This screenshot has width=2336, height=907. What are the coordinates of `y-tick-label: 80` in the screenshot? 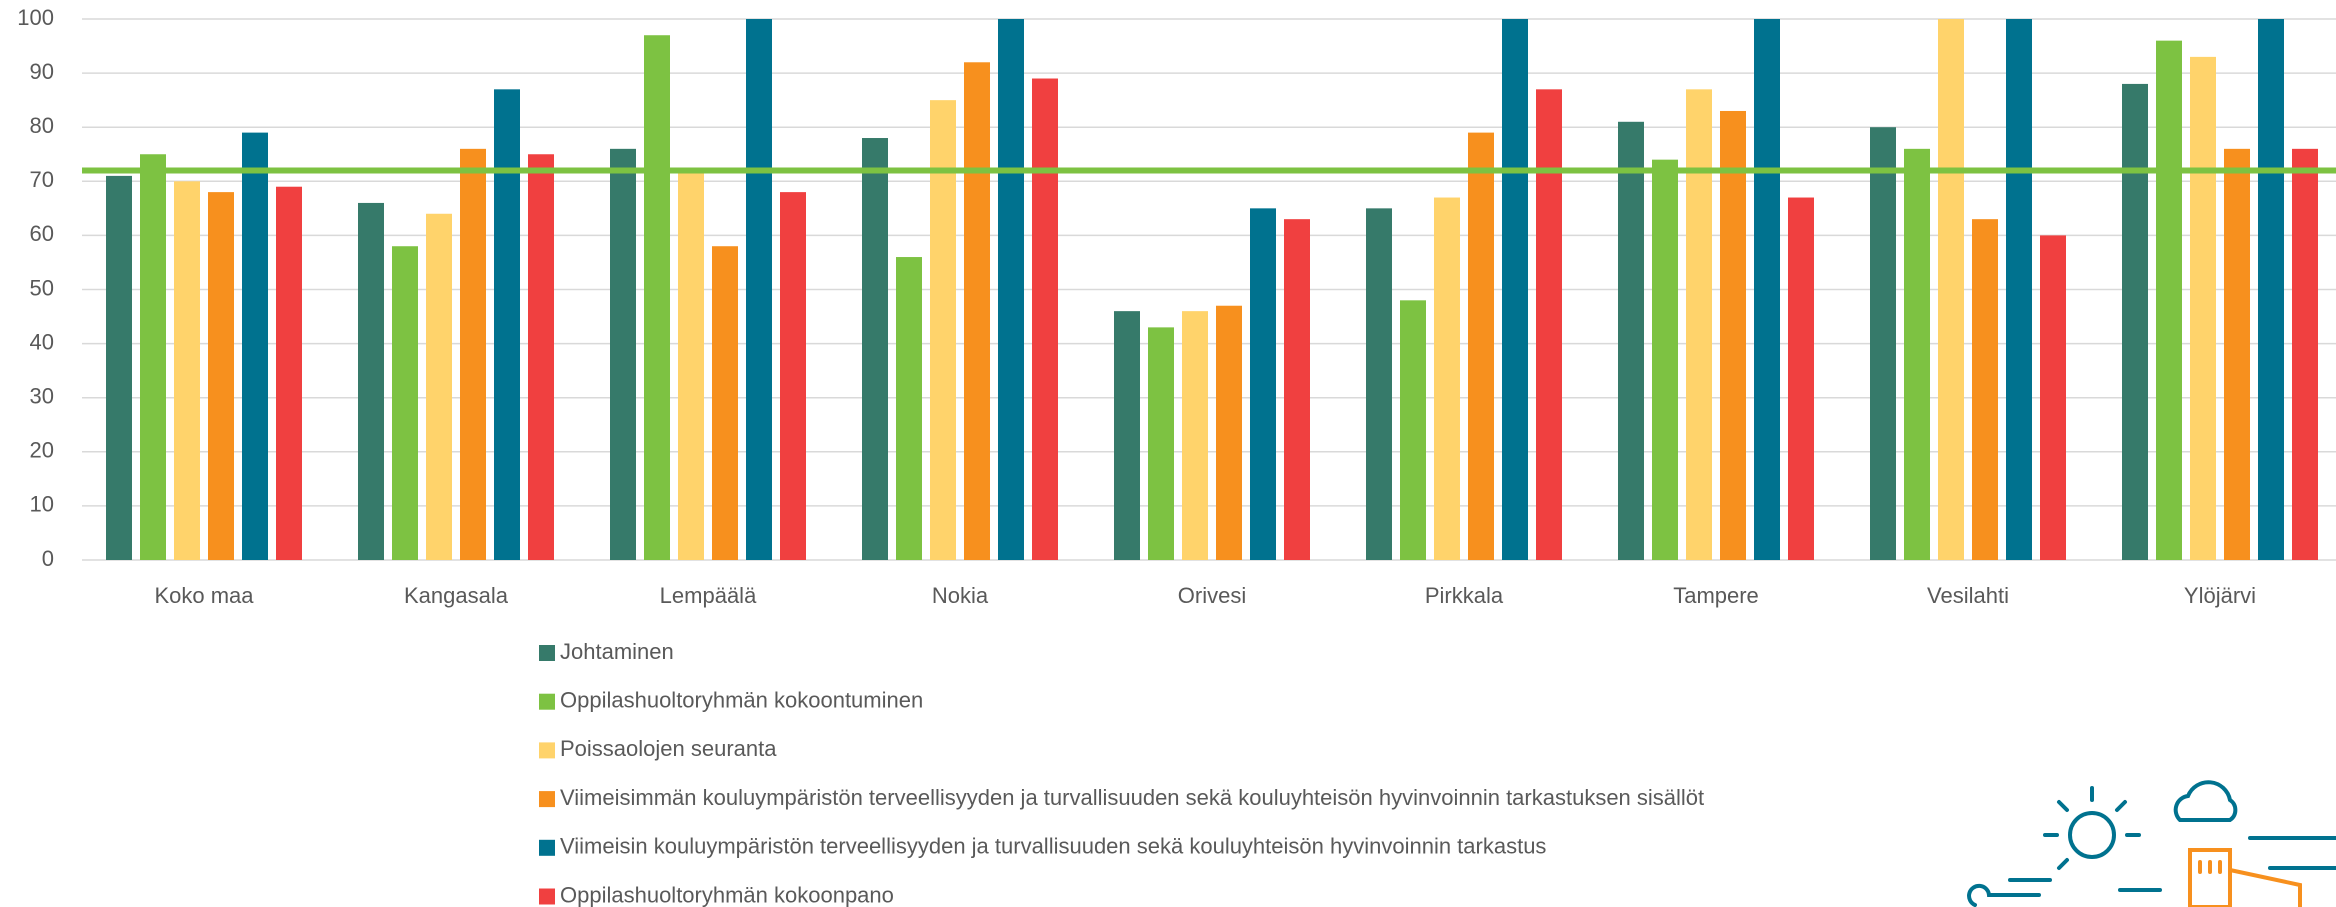 It's located at (42, 125).